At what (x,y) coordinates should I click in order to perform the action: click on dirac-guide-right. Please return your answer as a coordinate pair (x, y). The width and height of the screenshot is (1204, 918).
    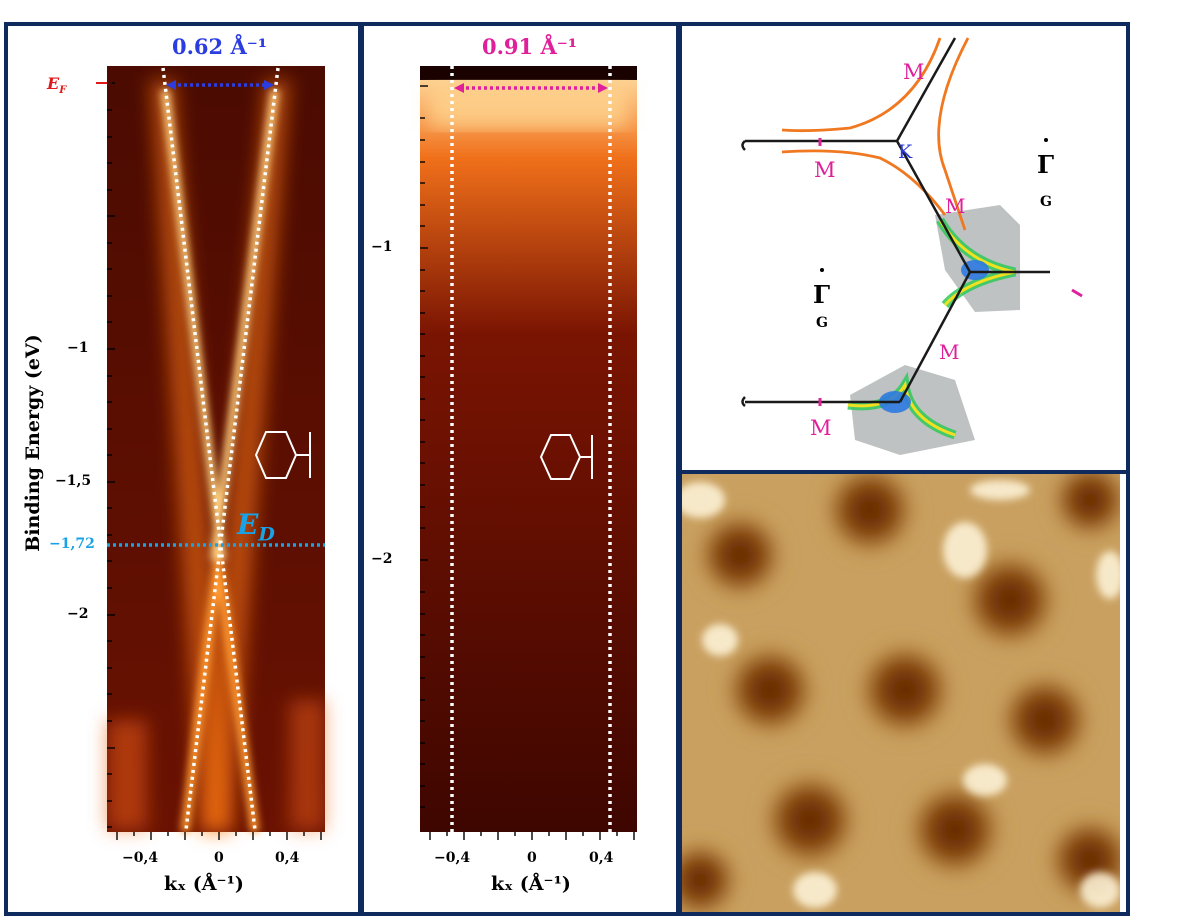
    Looking at the image, I should click on (232, 449).